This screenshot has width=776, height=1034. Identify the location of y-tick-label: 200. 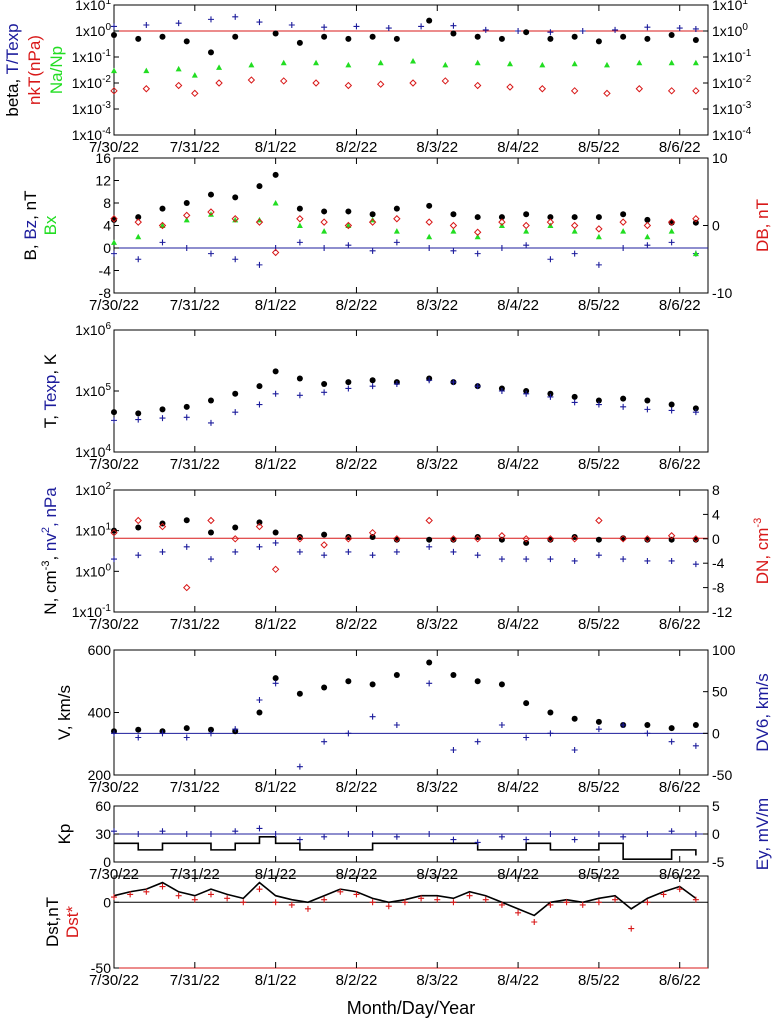
(100, 775).